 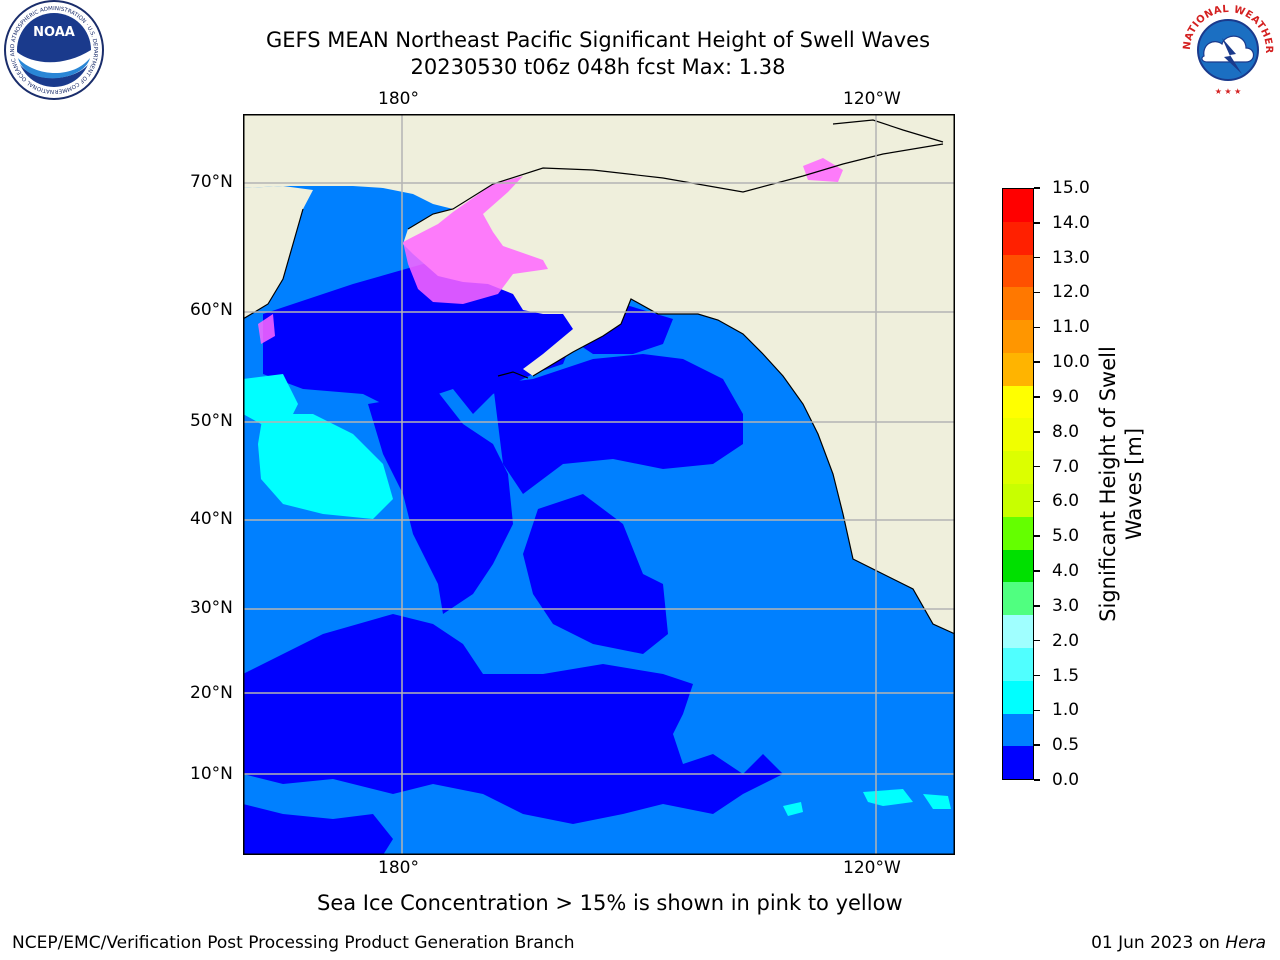 I want to click on colorbar-tick-label: 9.0, so click(x=1066, y=396).